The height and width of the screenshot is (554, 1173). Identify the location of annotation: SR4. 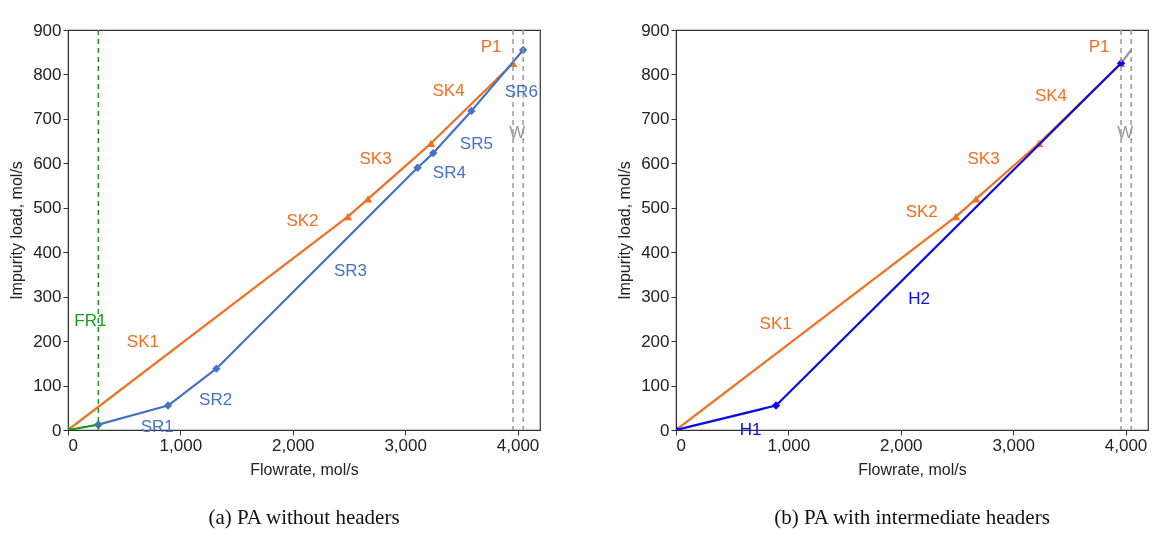
(449, 172).